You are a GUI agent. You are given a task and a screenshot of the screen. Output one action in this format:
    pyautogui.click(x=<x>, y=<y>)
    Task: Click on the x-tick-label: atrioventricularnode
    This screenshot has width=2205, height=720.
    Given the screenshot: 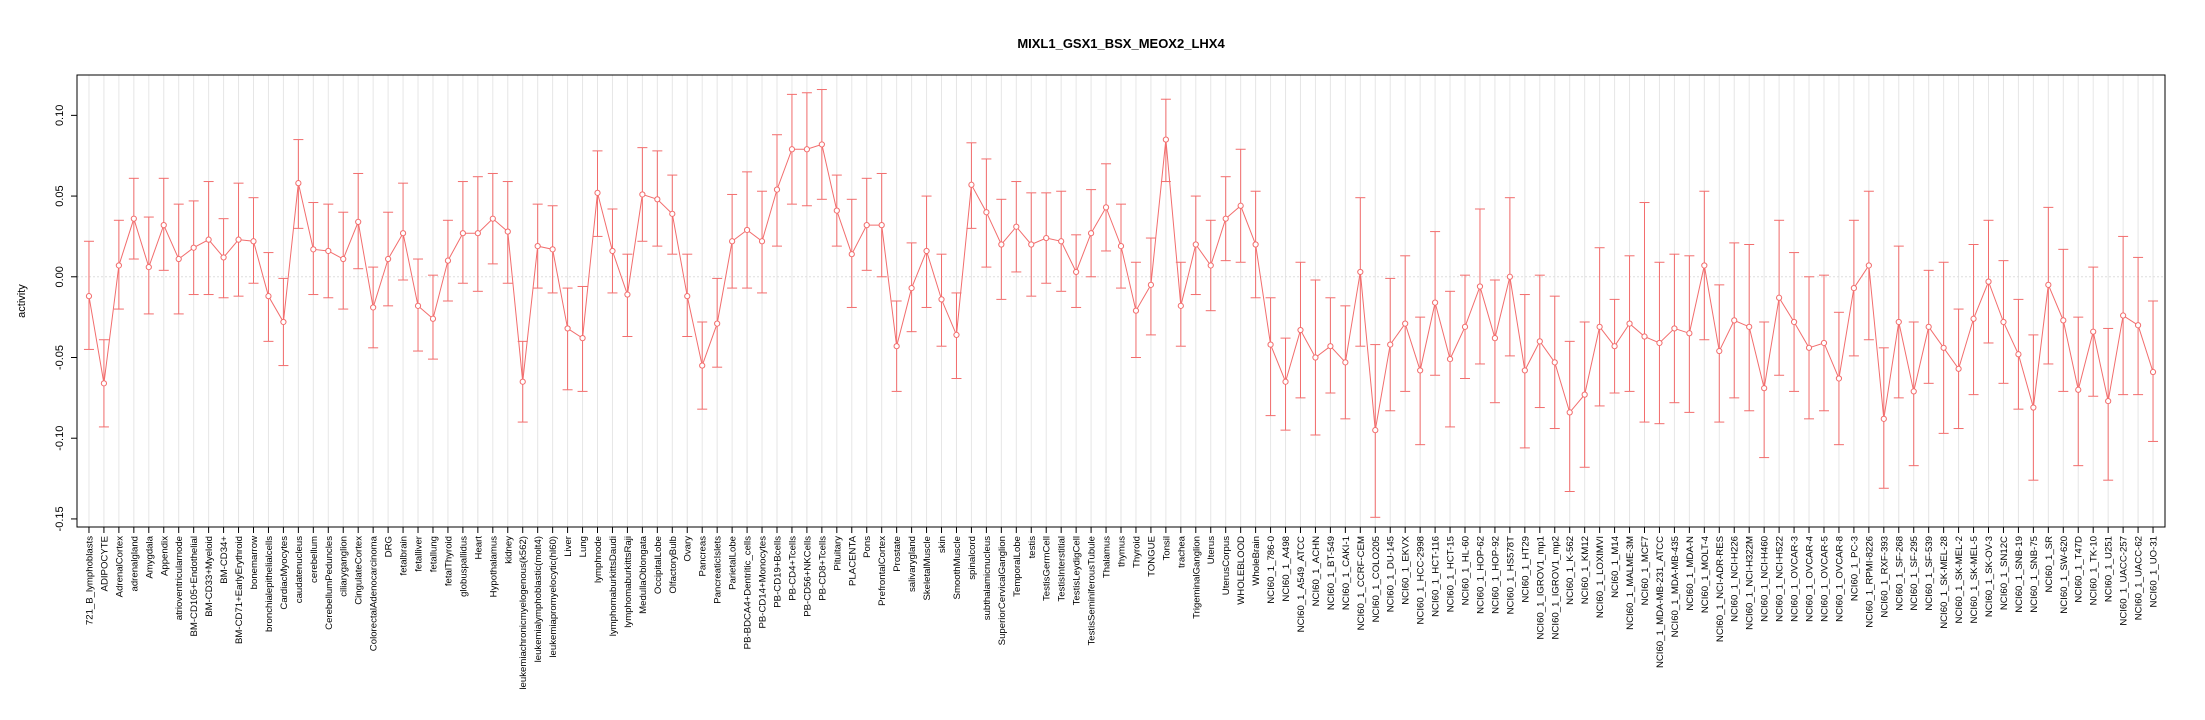 What is the action you would take?
    pyautogui.click(x=179, y=578)
    